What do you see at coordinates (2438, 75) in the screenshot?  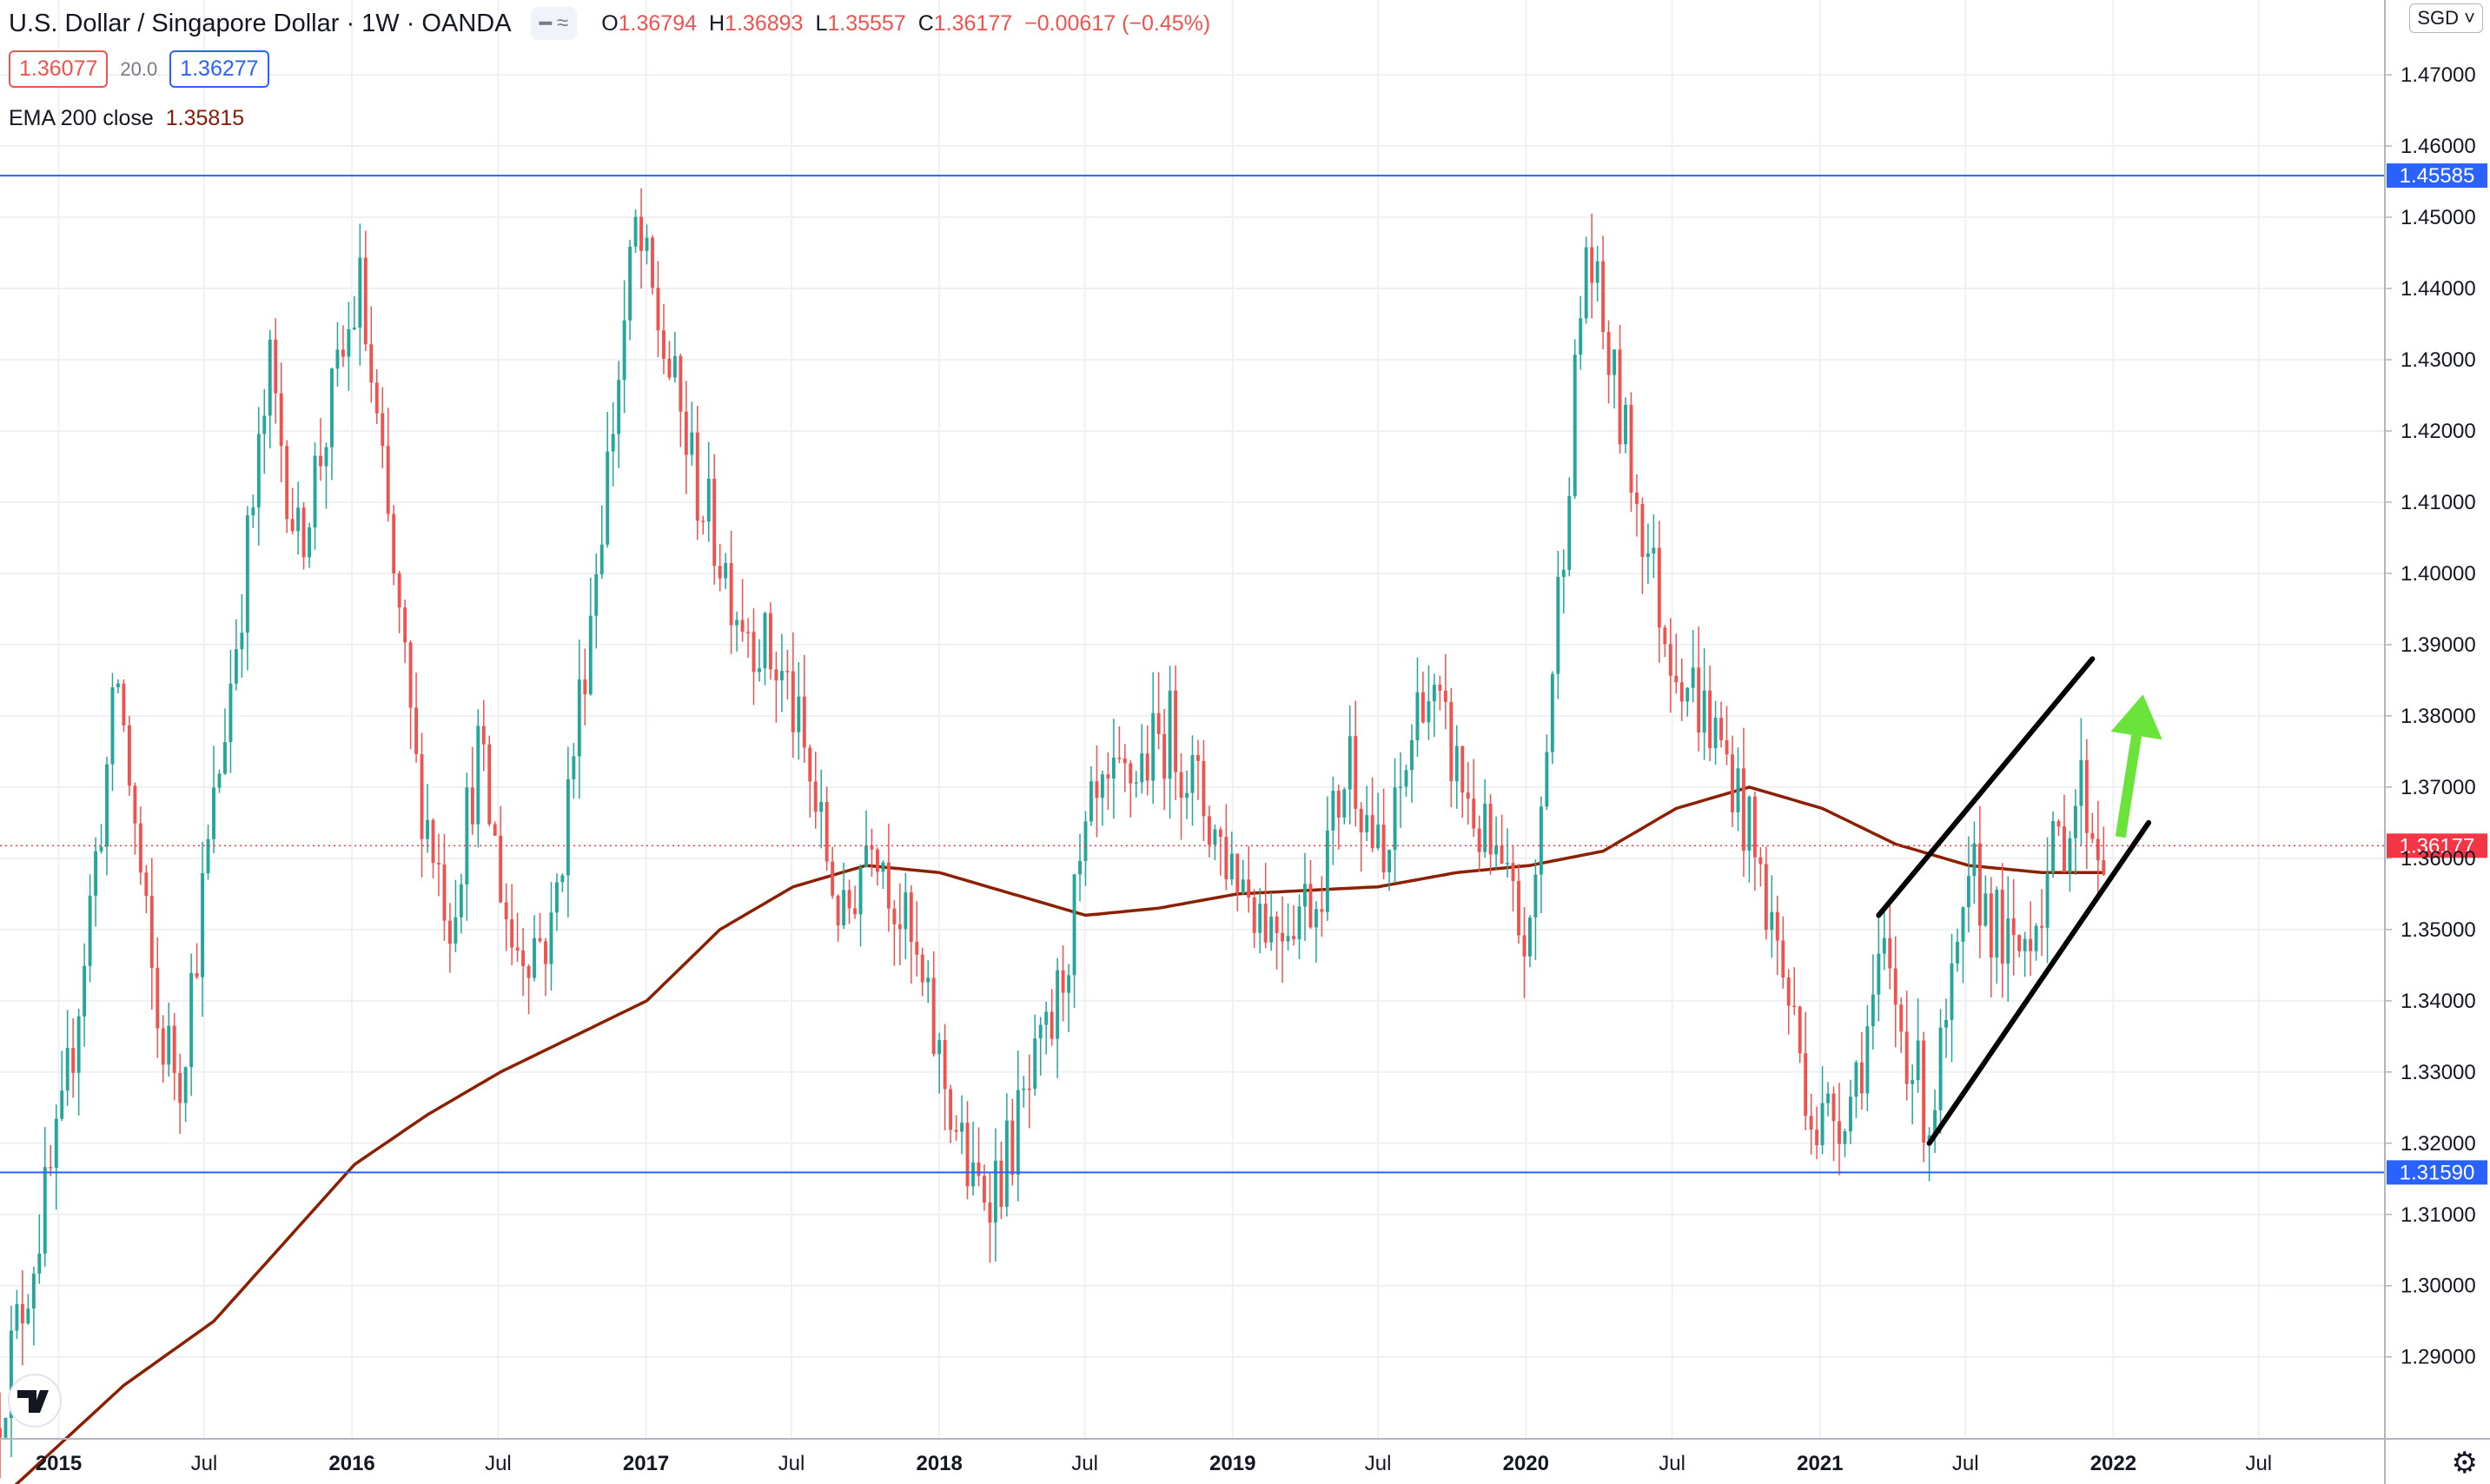 I see `y-axis-tick-label: 1.47000` at bounding box center [2438, 75].